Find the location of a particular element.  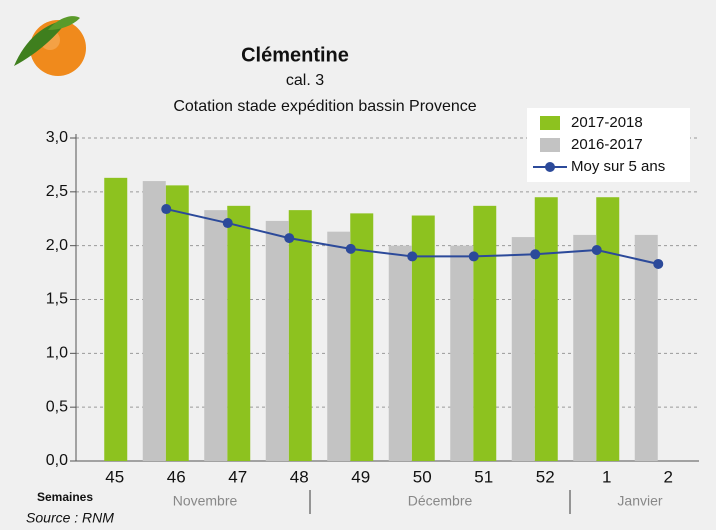

x-axis-label: Semaines is located at coordinates (65, 497).